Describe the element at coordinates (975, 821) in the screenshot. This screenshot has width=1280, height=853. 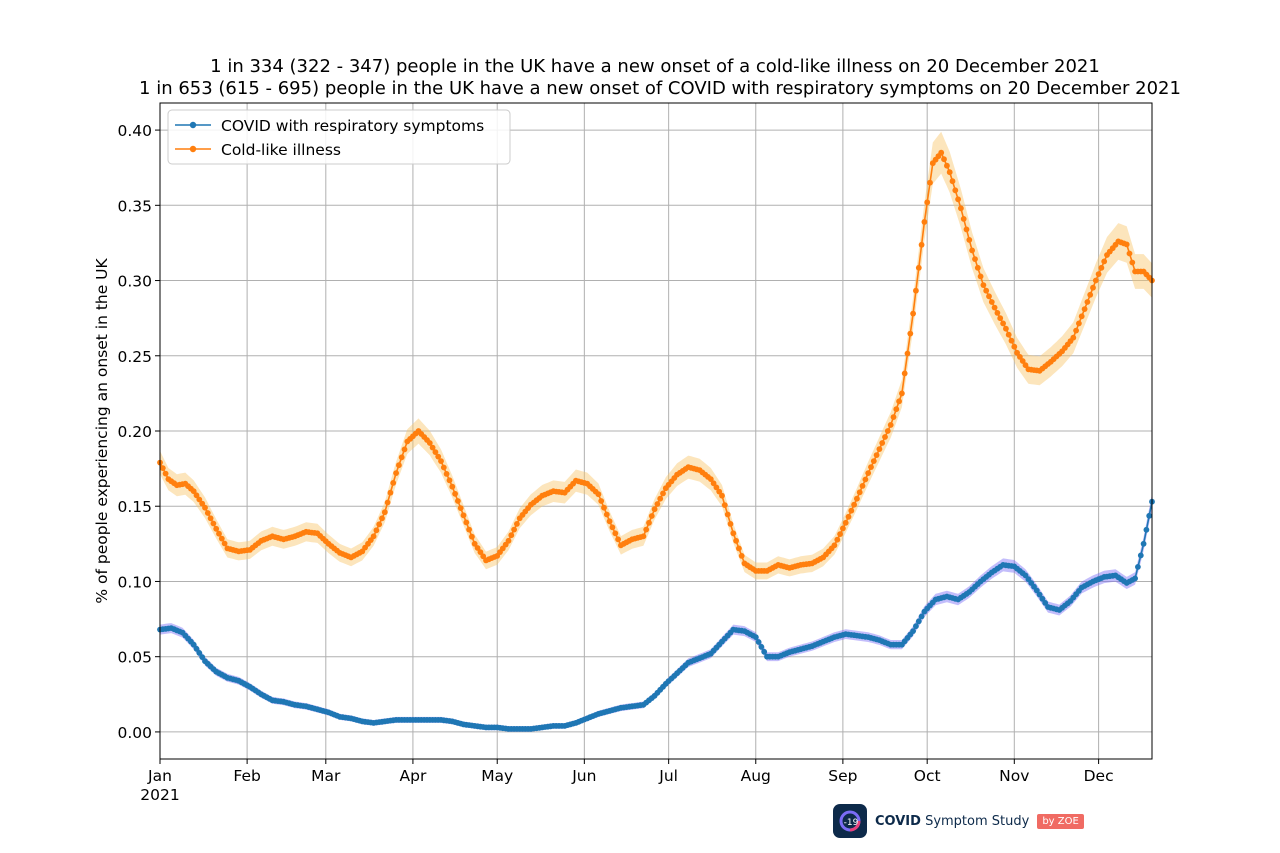
I see `logo-wordmark-rest: Symptom Study` at that location.